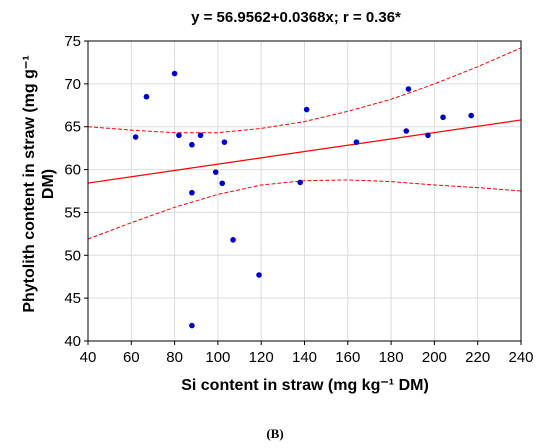  Describe the element at coordinates (72, 255) in the screenshot. I see `y-tick-label: 50` at that location.